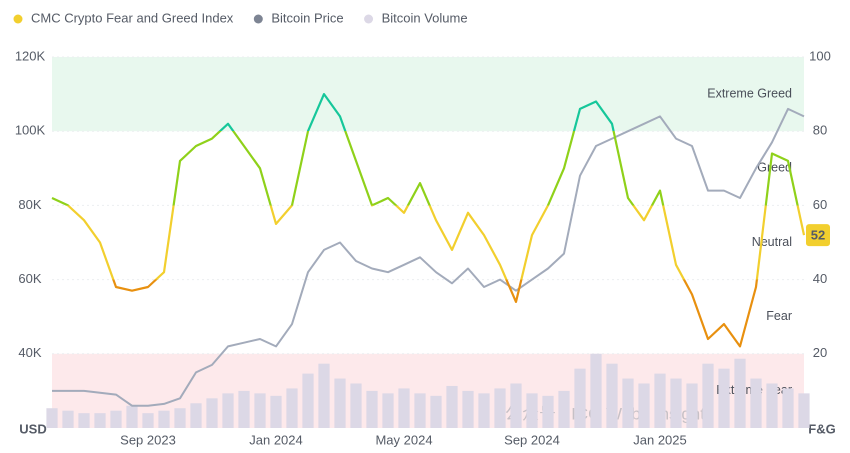 This screenshot has height=453, width=850. Describe the element at coordinates (820, 278) in the screenshot. I see `y2-tick-label: 40` at that location.